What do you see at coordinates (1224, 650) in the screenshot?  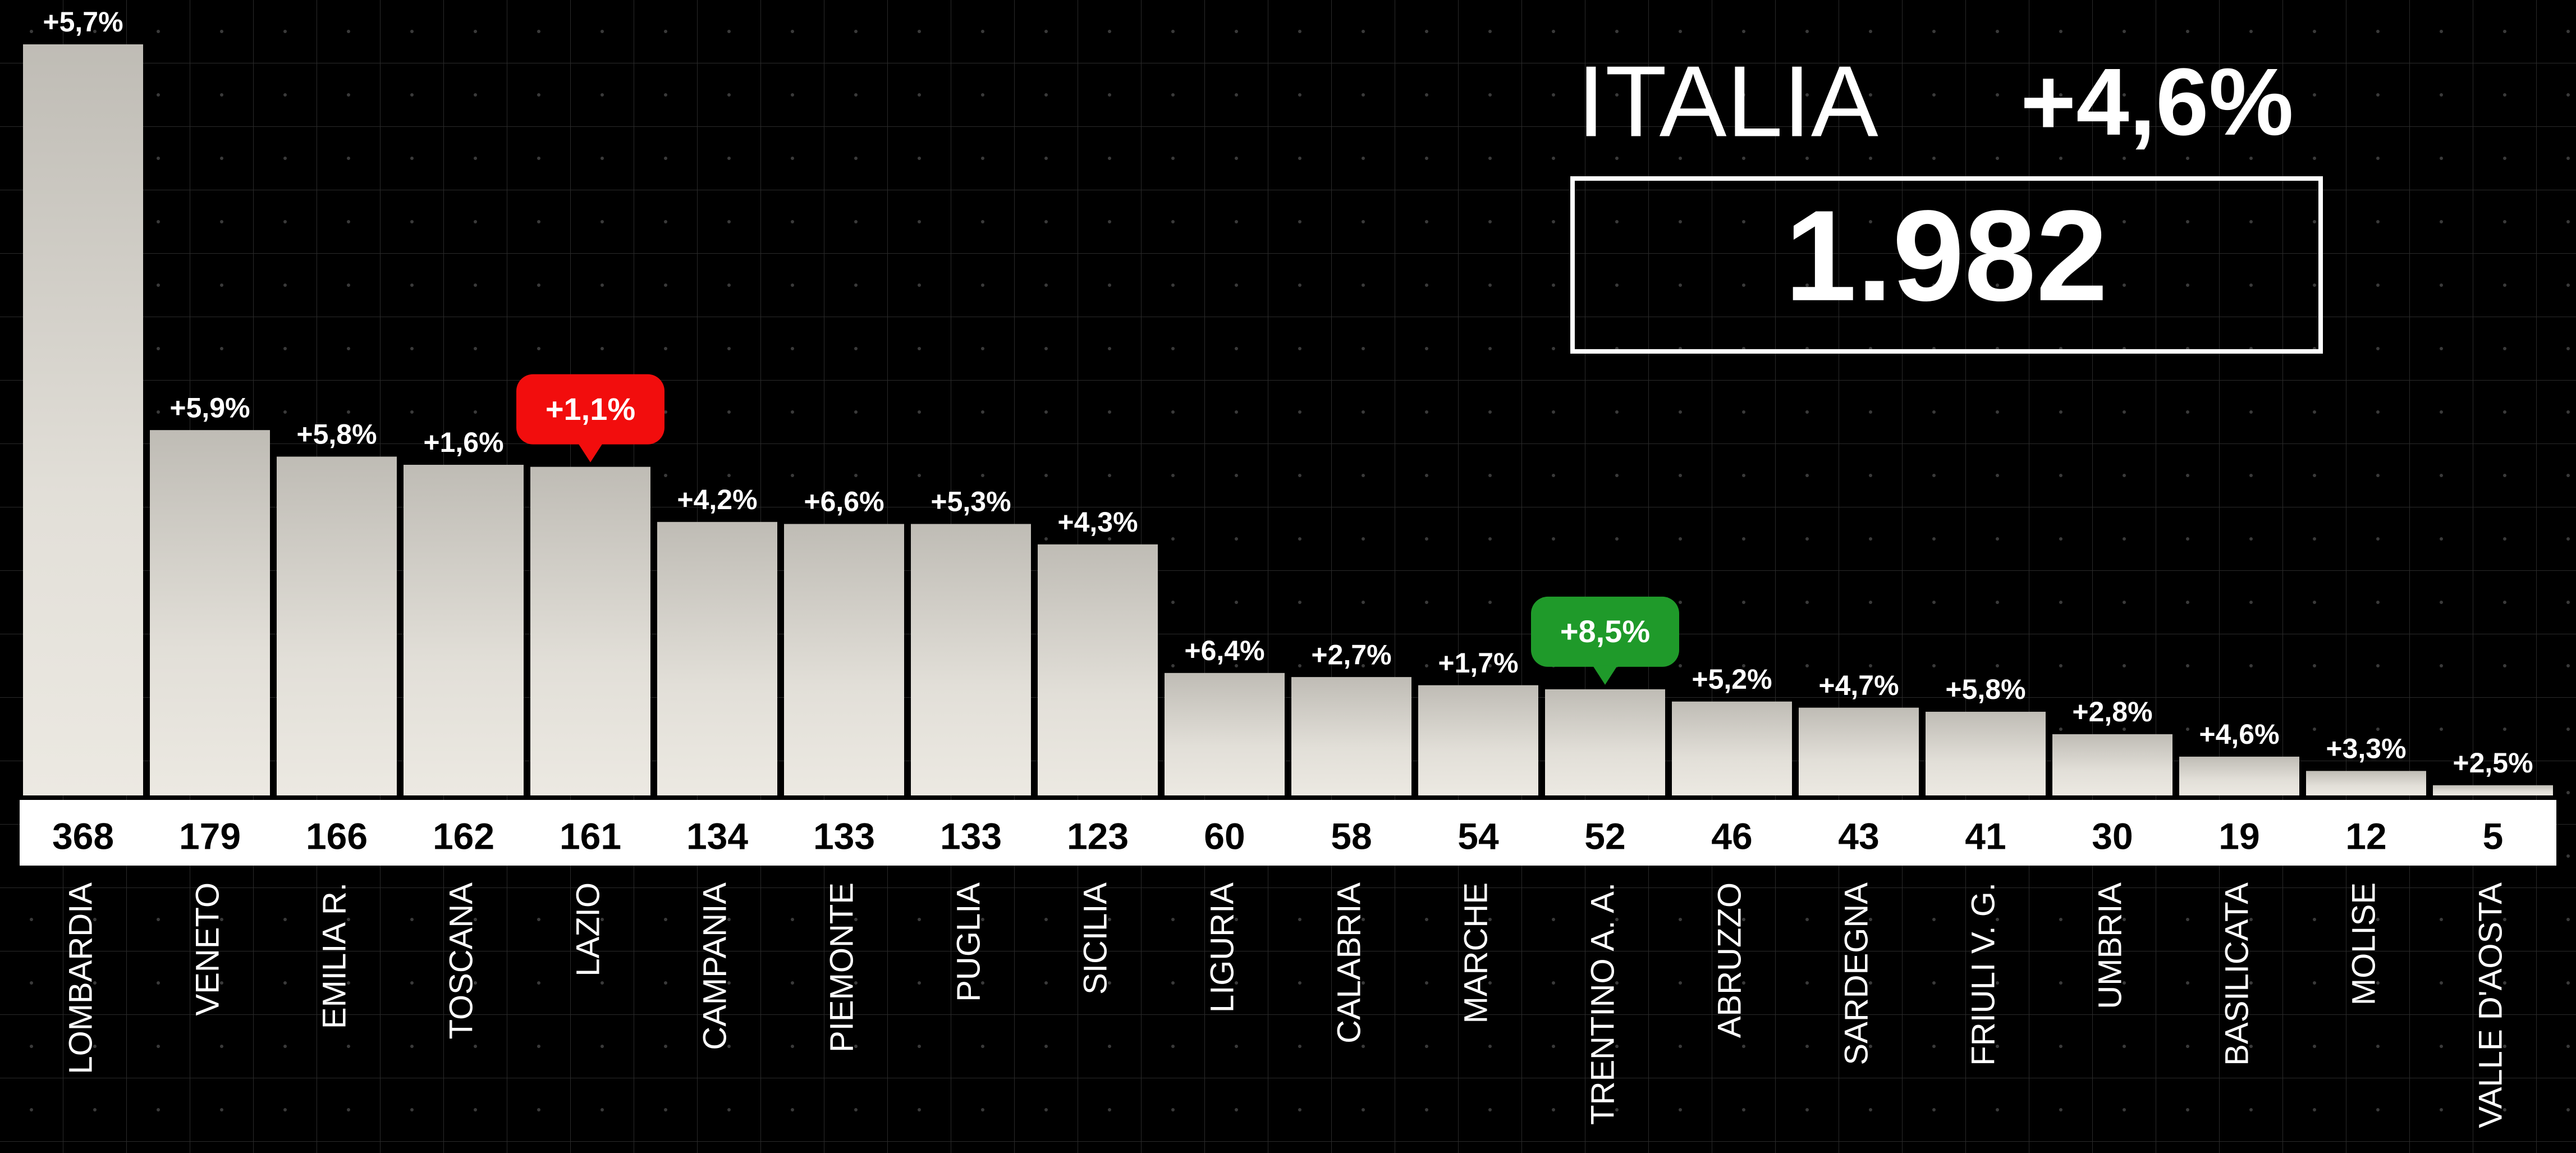 I see `change-label: +6,4%` at bounding box center [1224, 650].